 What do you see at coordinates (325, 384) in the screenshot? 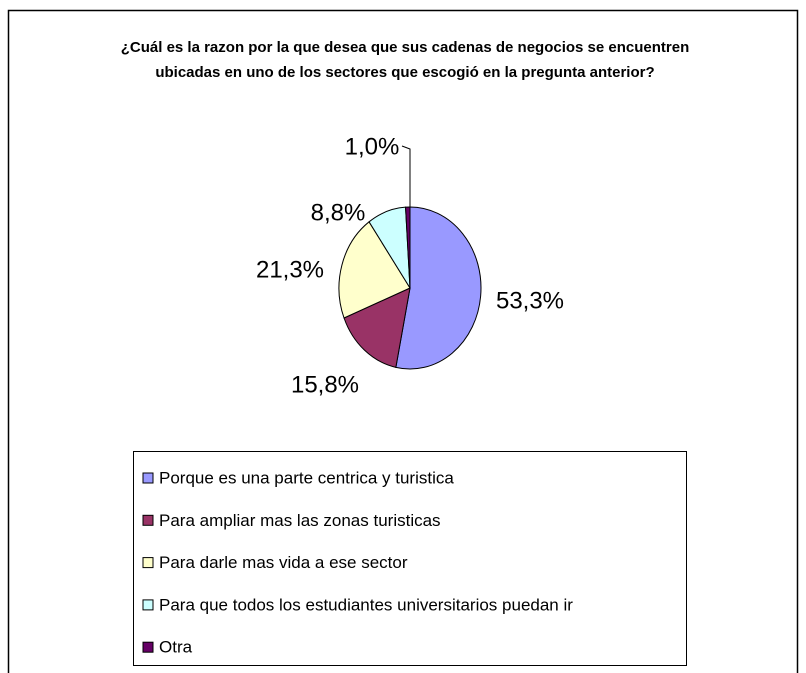
I see `data-label: 15,8%` at bounding box center [325, 384].